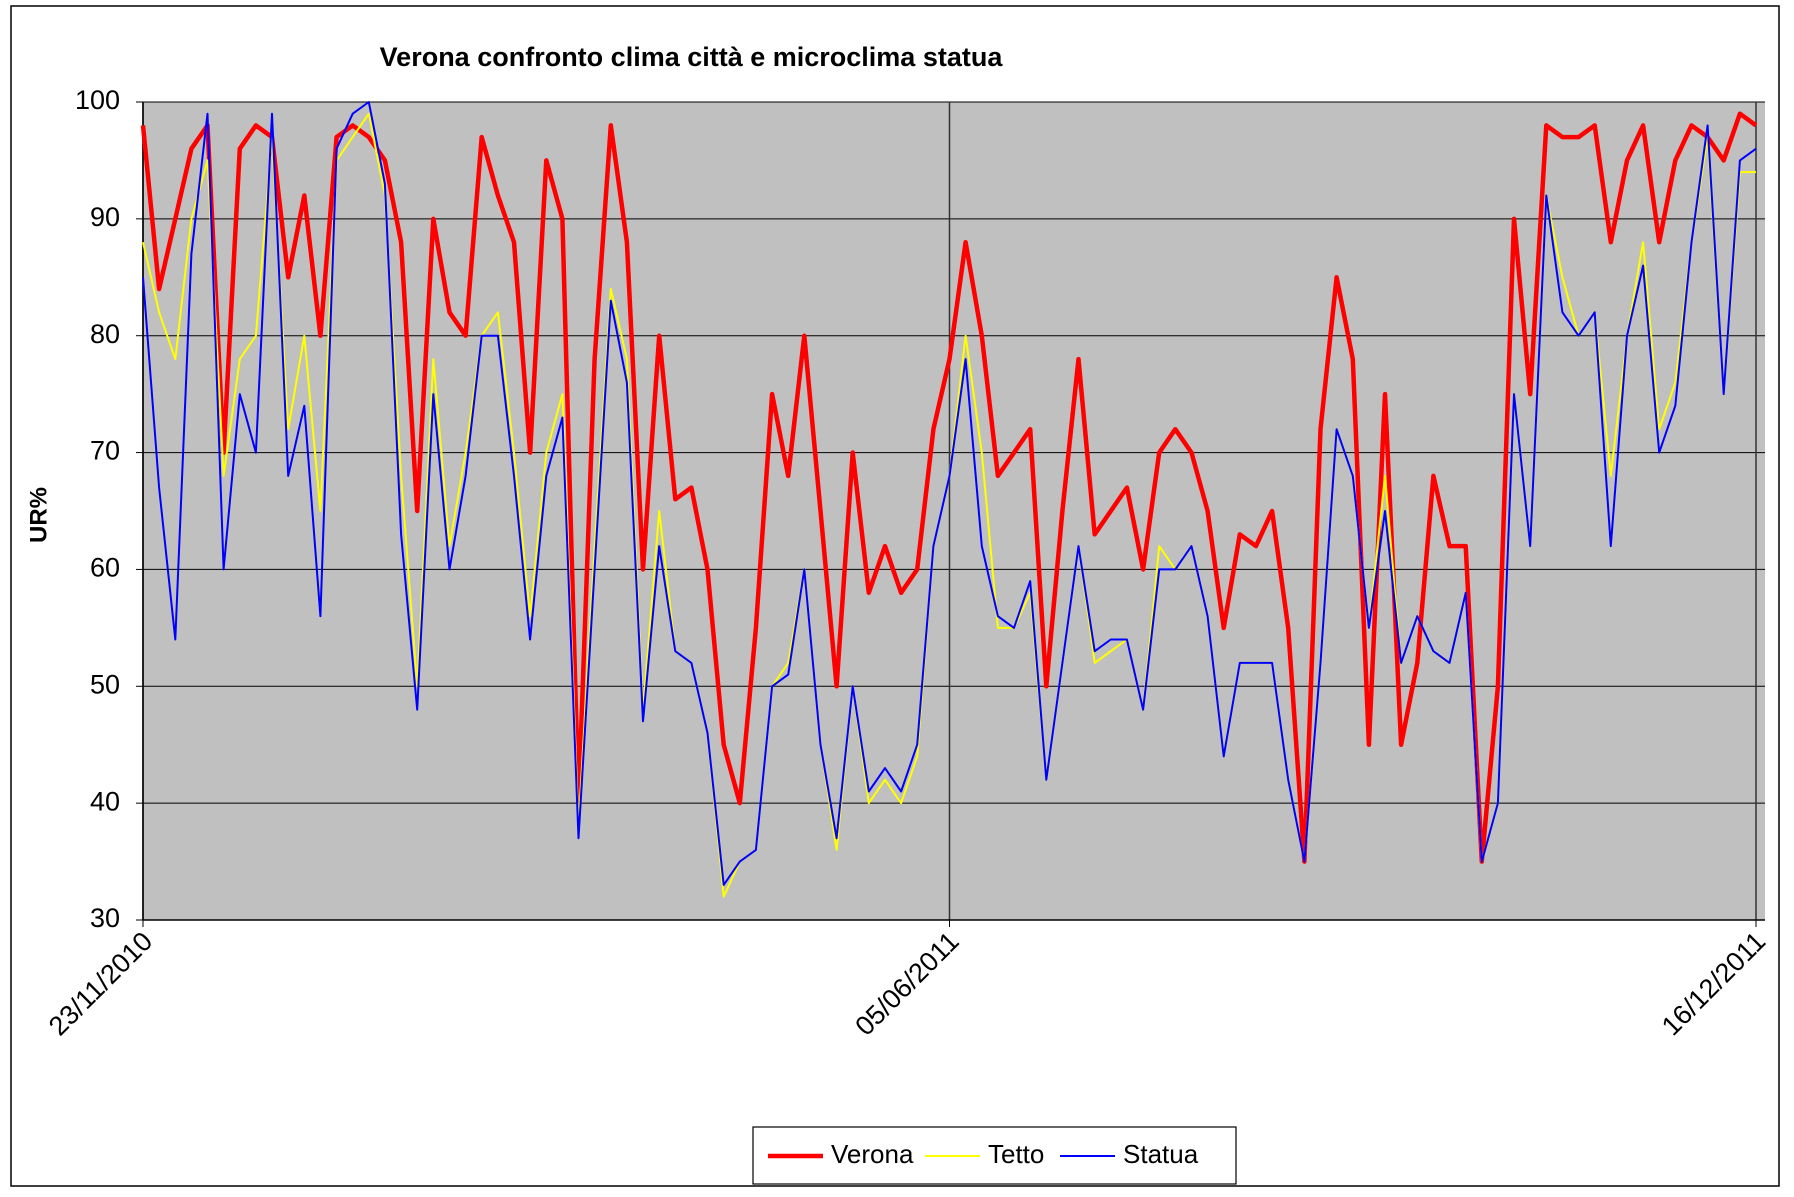 The height and width of the screenshot is (1197, 1794). I want to click on legend, so click(994, 1155).